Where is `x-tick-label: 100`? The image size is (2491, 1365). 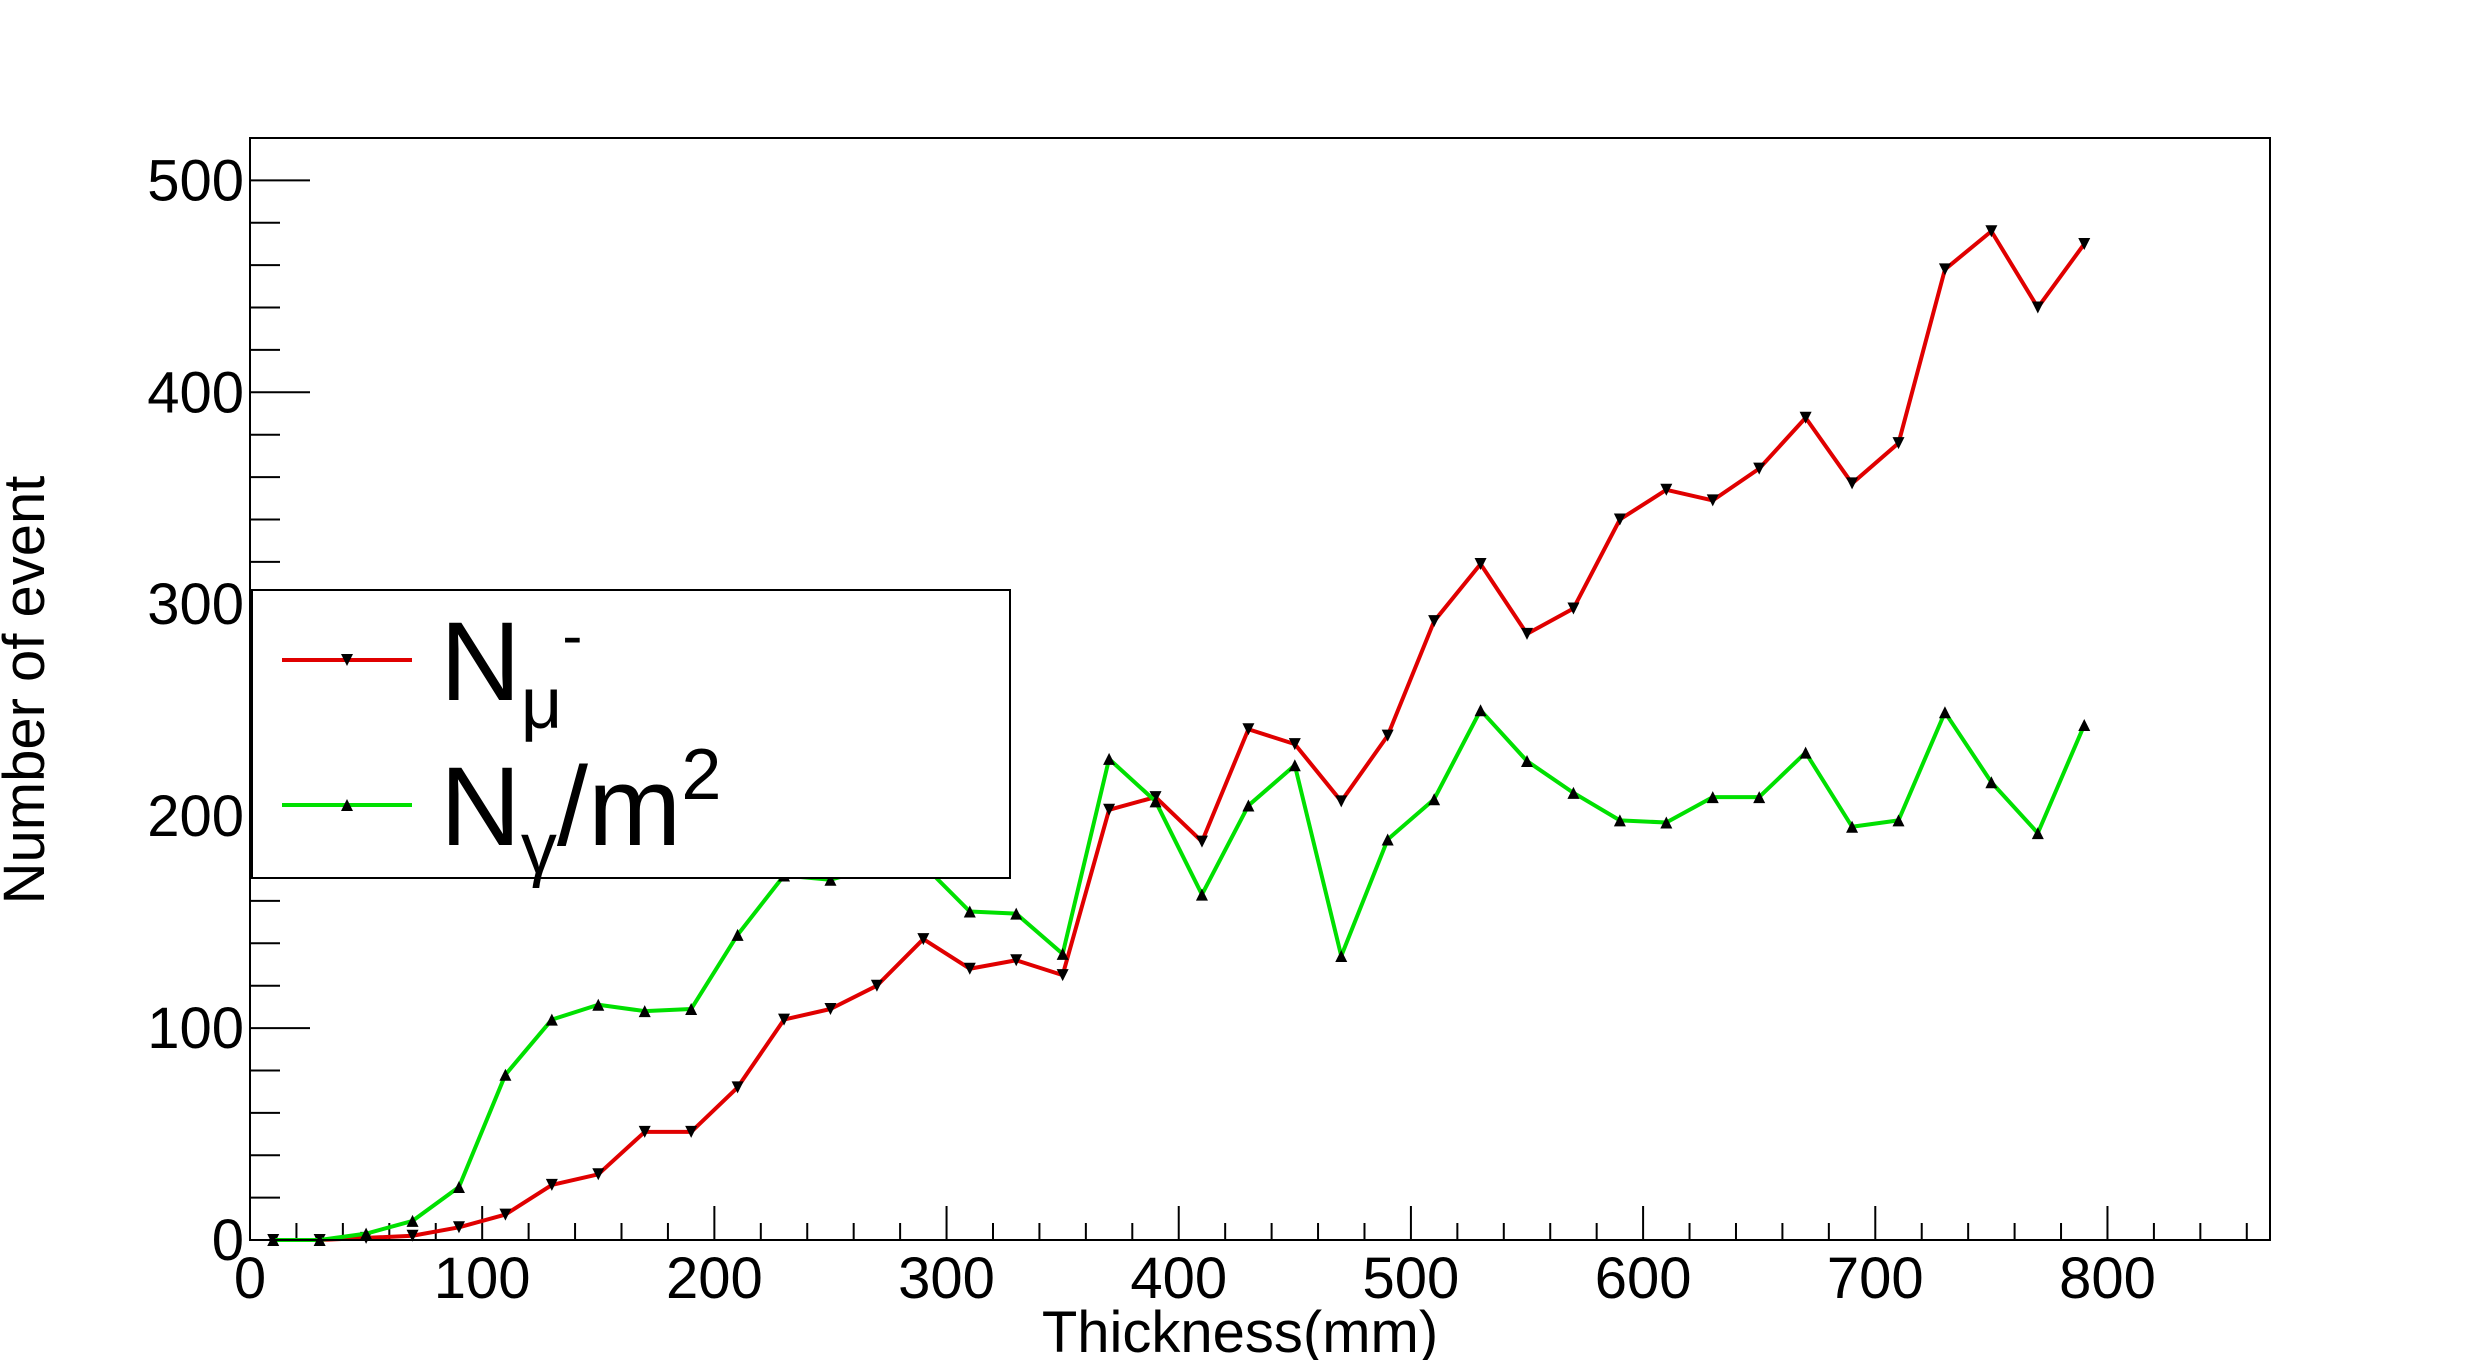
x-tick-label: 100 is located at coordinates (482, 1278).